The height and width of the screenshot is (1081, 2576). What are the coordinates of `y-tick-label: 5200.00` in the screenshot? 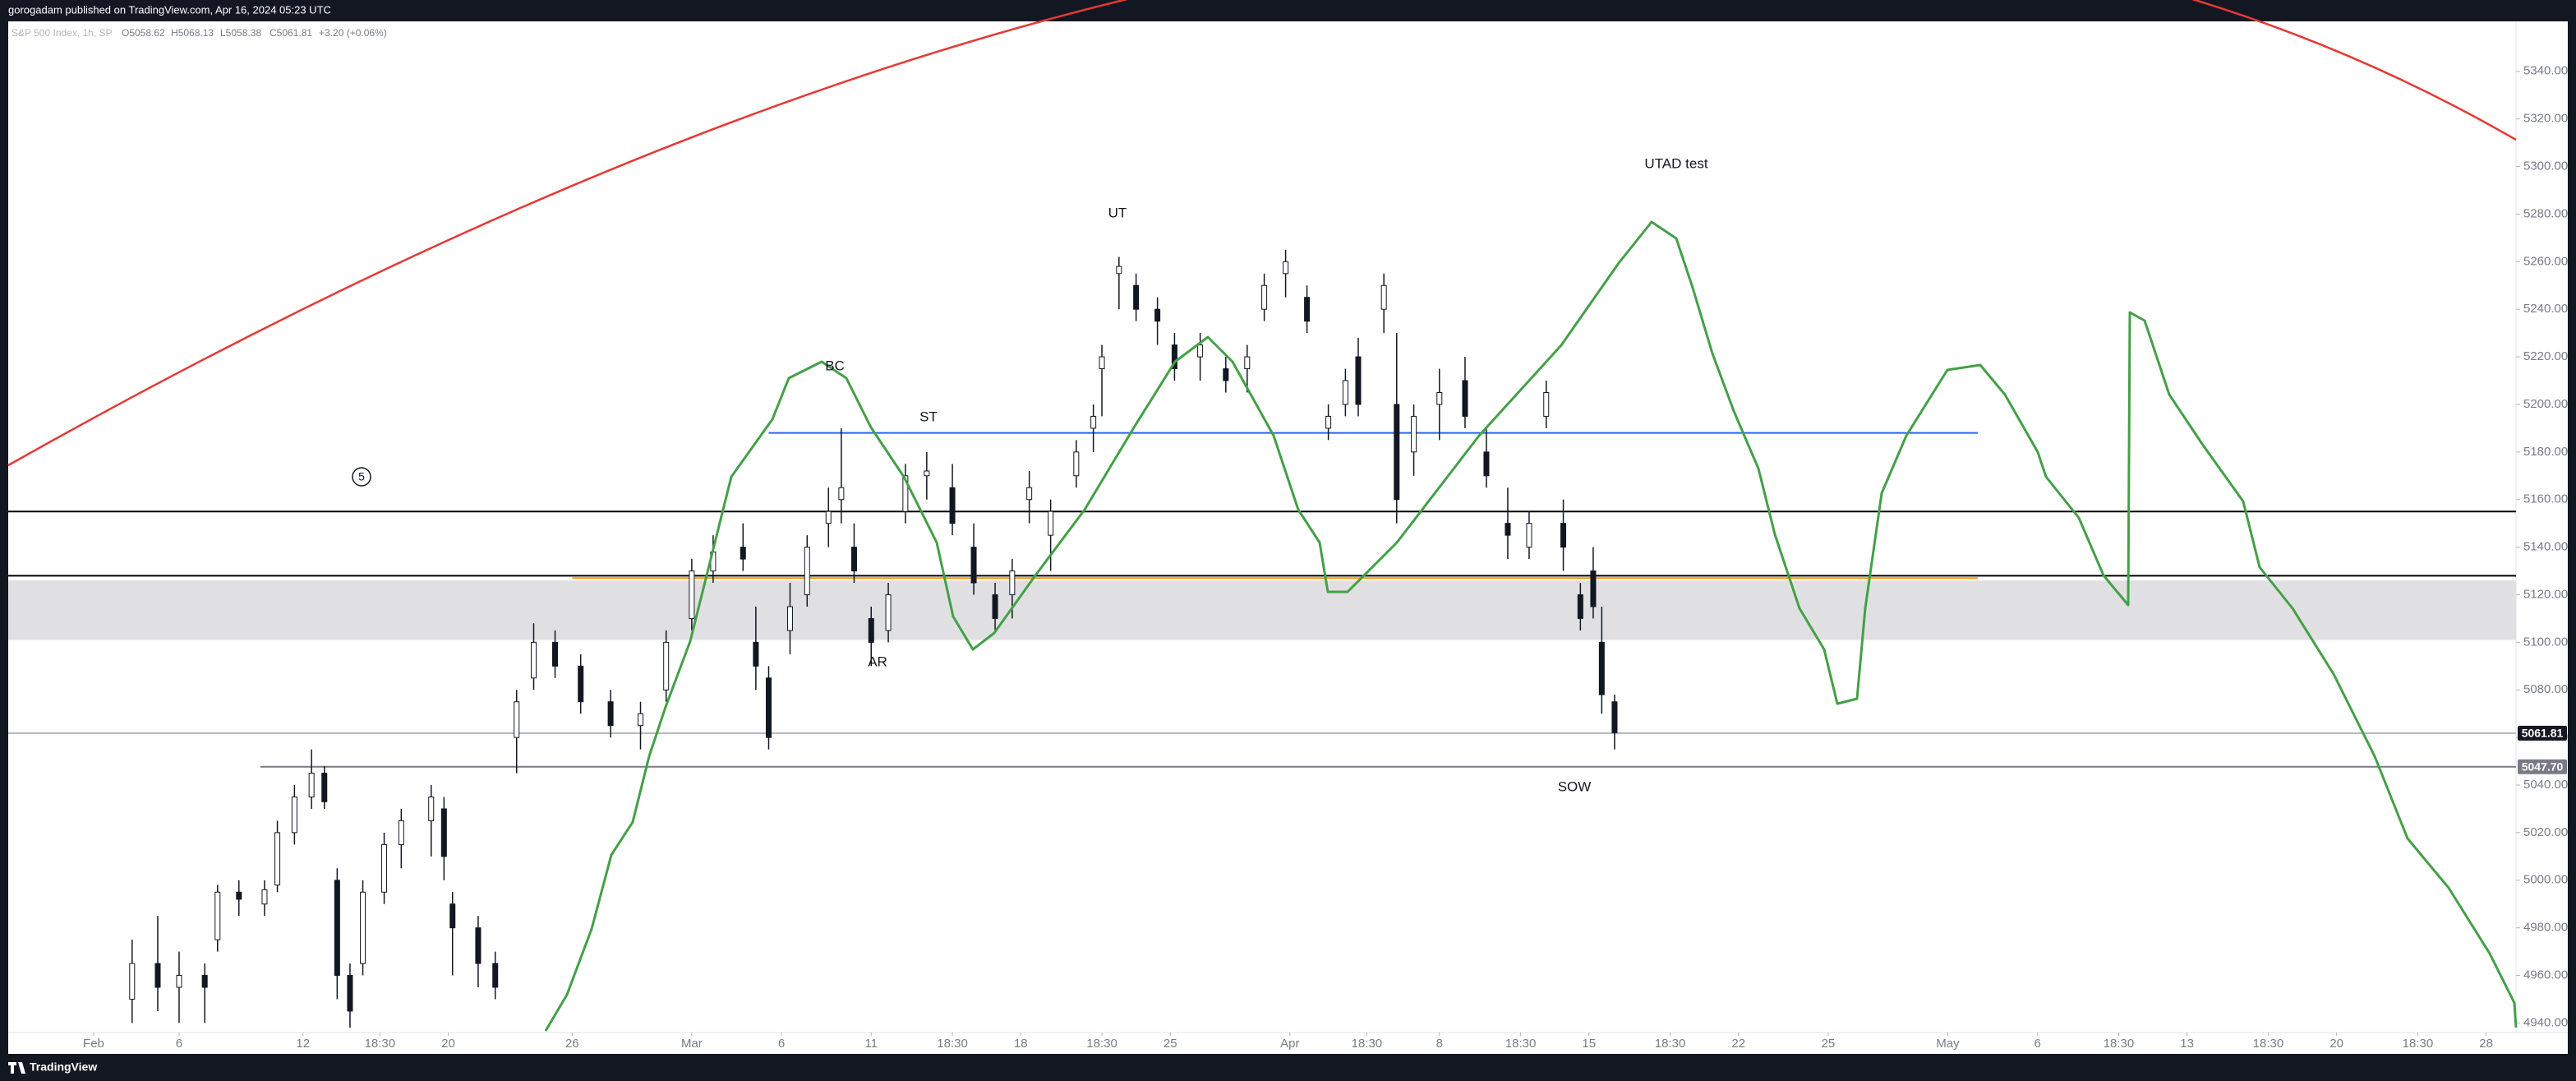 It's located at (2545, 404).